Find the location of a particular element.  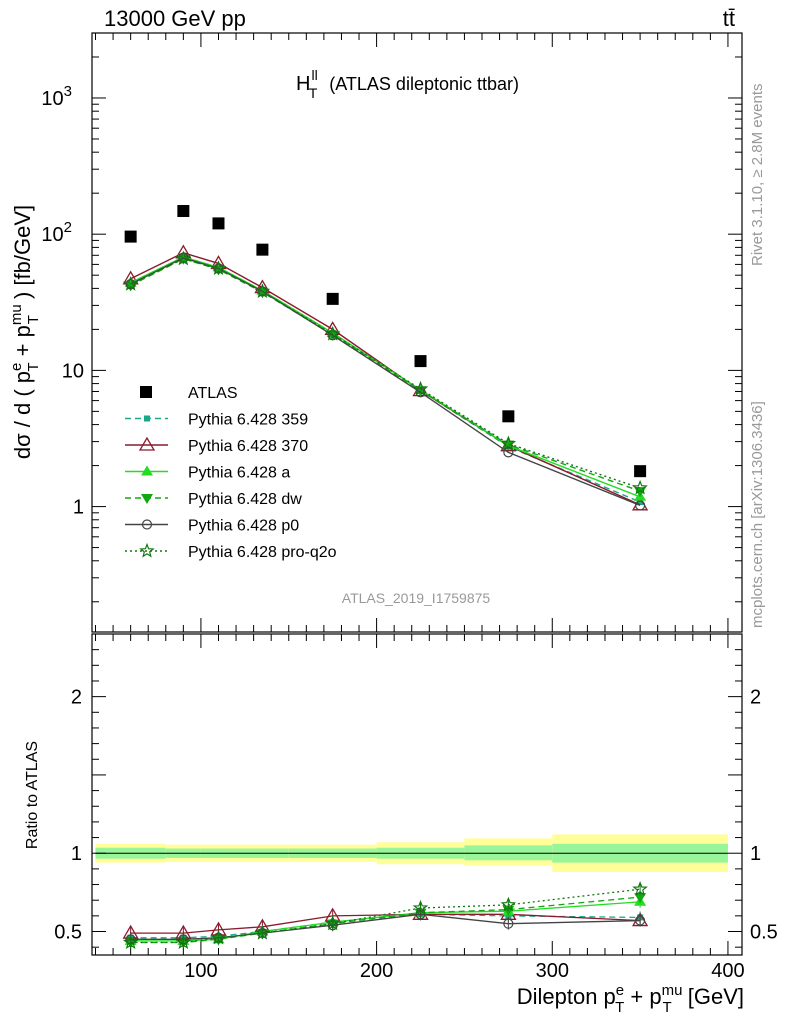

main-y-tick-label: 10³ is located at coordinates (56, 96).